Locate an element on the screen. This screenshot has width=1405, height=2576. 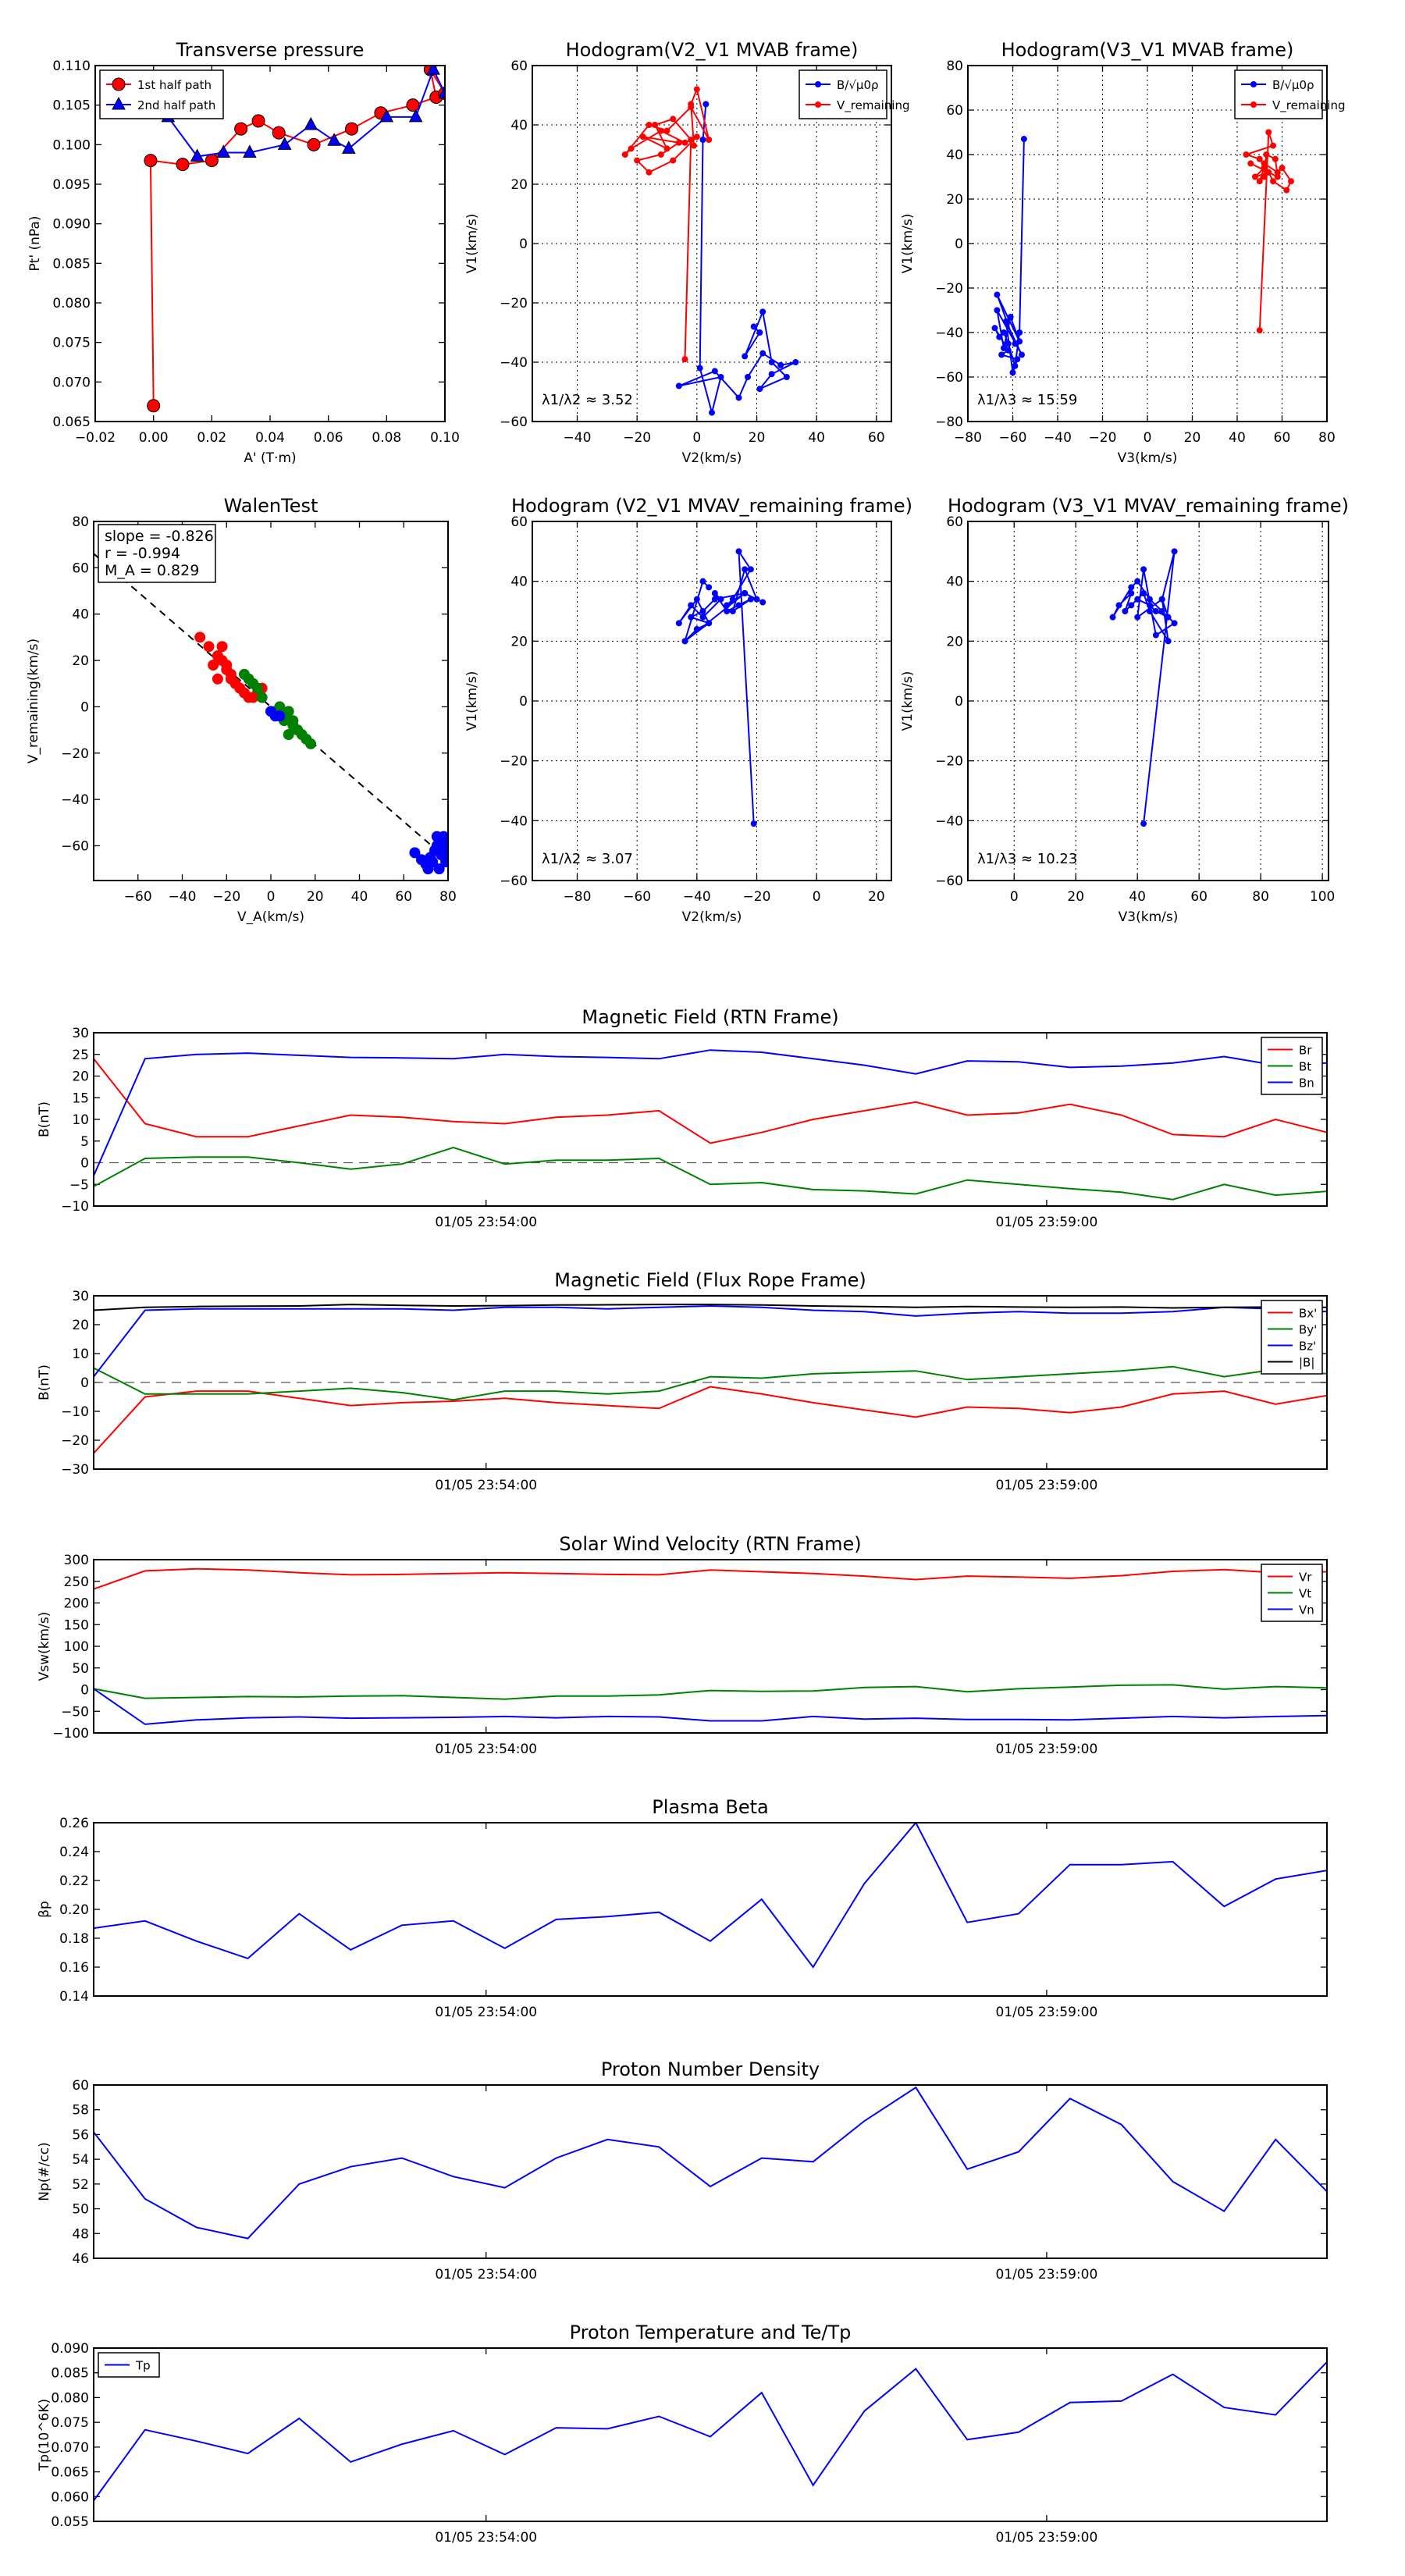
y-tick-label: 10 is located at coordinates (81, 1120).